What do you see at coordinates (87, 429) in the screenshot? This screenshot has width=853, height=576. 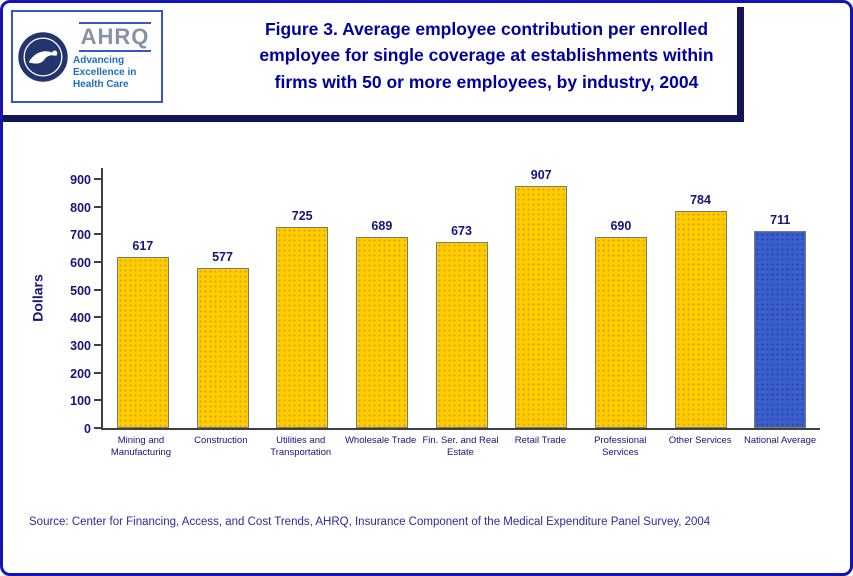 I see `y-tick-label: 0` at bounding box center [87, 429].